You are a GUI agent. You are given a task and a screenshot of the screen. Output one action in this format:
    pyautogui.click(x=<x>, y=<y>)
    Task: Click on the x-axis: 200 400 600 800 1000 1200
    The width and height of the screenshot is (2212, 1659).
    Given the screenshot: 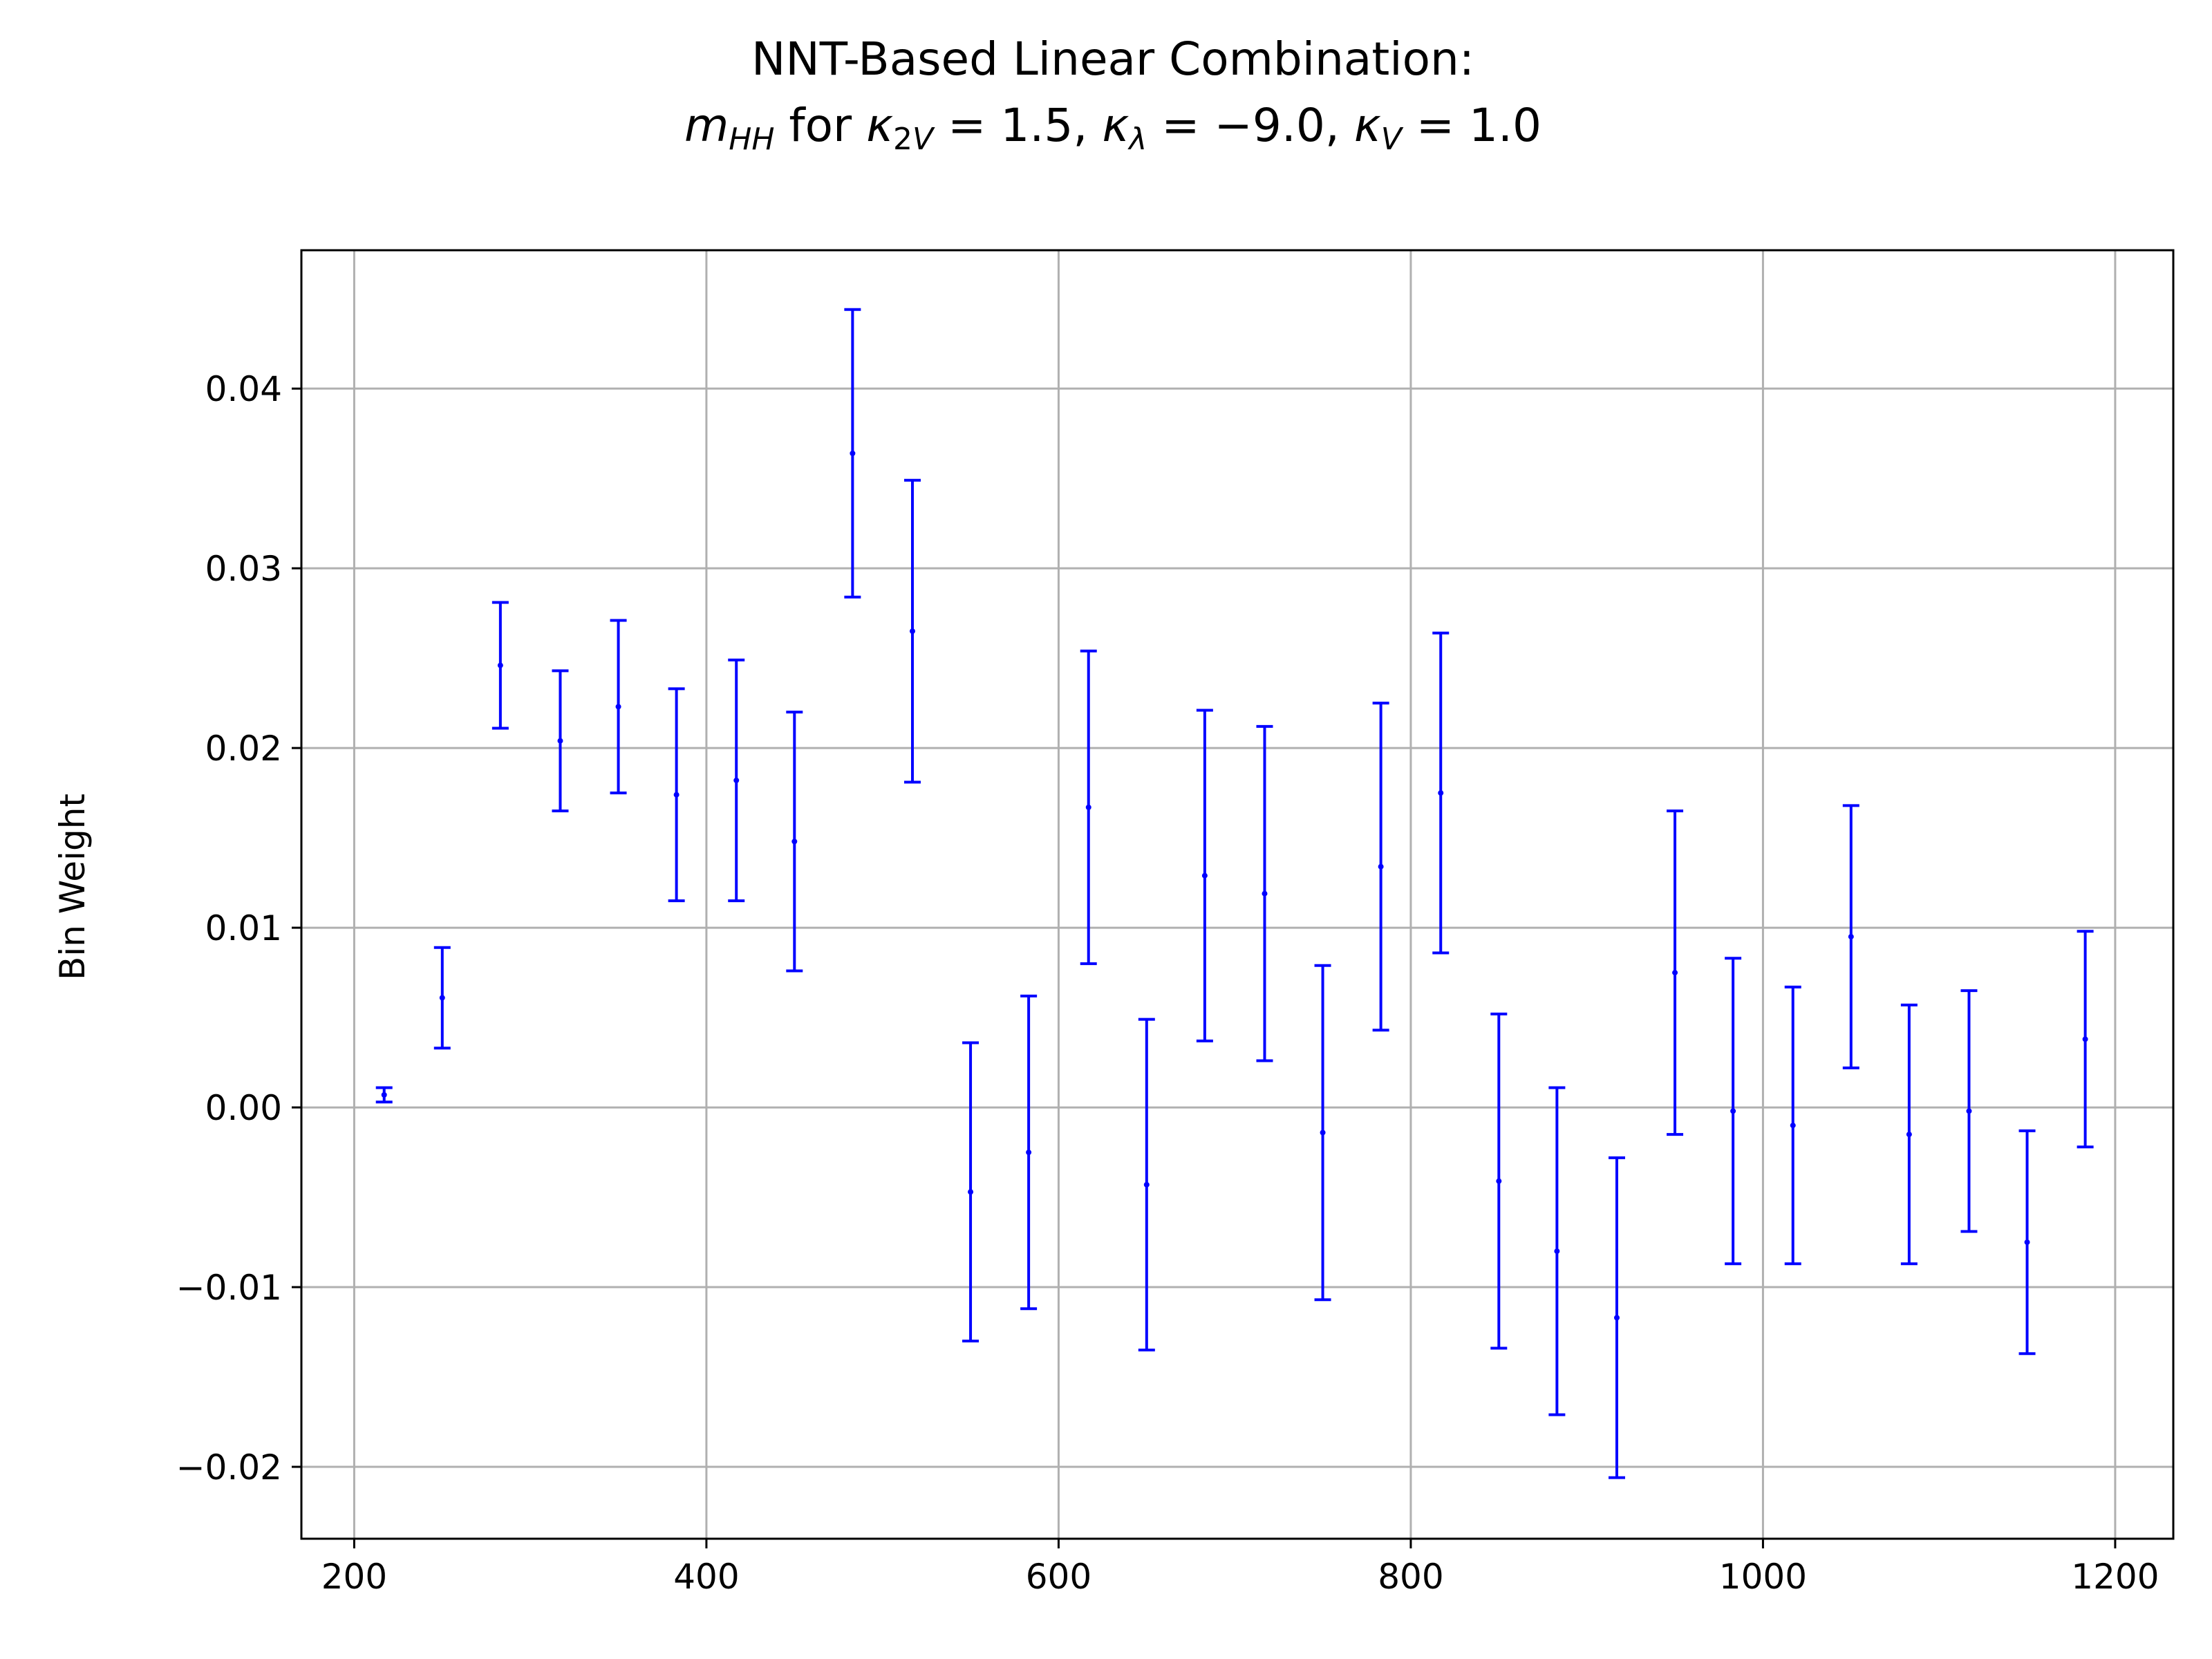 What is the action you would take?
    pyautogui.click(x=1240, y=1568)
    